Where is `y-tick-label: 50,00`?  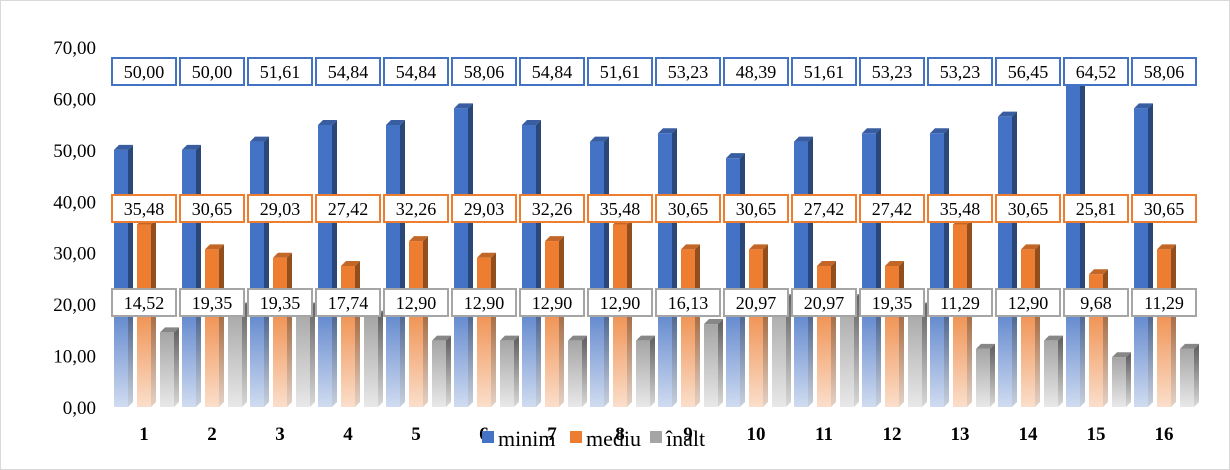 y-tick-label: 50,00 is located at coordinates (74, 151).